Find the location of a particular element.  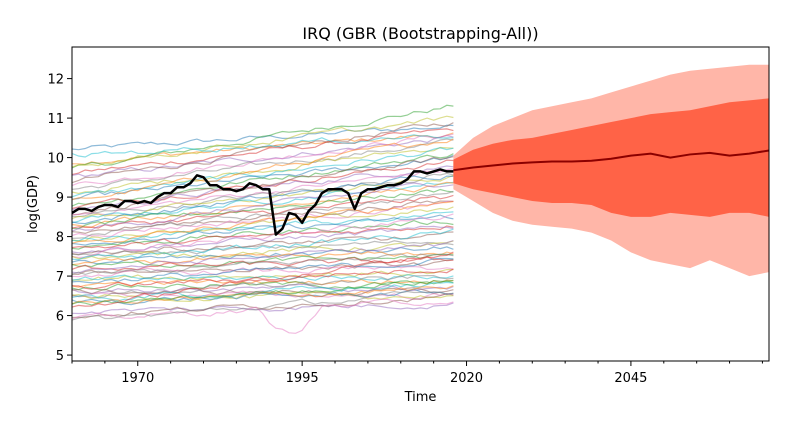

observed-series is located at coordinates (262, 202).